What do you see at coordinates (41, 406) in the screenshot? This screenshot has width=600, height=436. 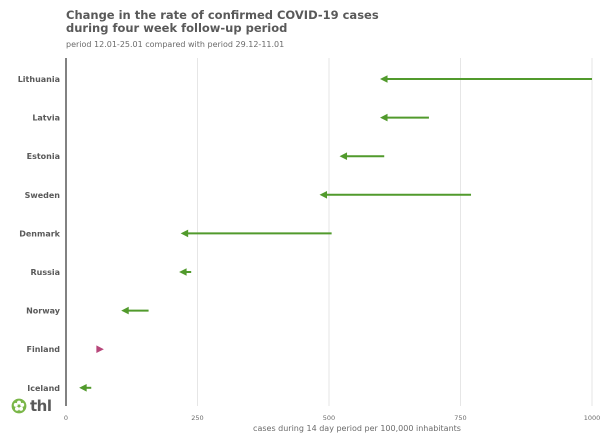 I see `thl-logo-text: thl` at bounding box center [41, 406].